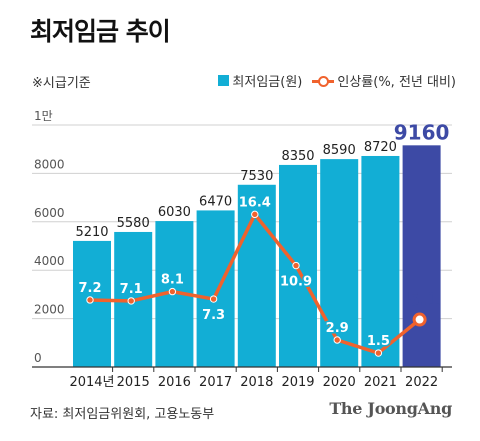  Describe the element at coordinates (378, 341) in the screenshot. I see `rate-value-label: 1.5` at that location.